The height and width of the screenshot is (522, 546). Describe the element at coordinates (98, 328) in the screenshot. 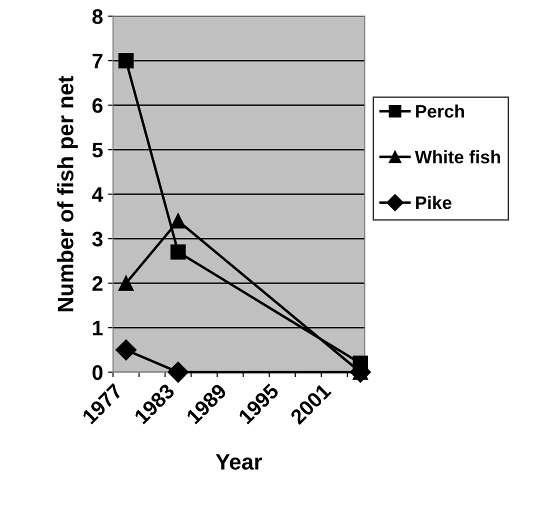

I see `y-tick-label: 1` at that location.